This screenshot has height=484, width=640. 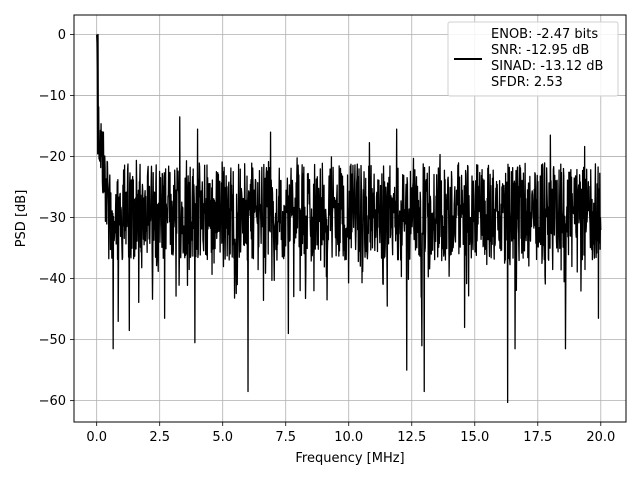 I want to click on x-tick-label: 20.0, so click(x=600, y=437).